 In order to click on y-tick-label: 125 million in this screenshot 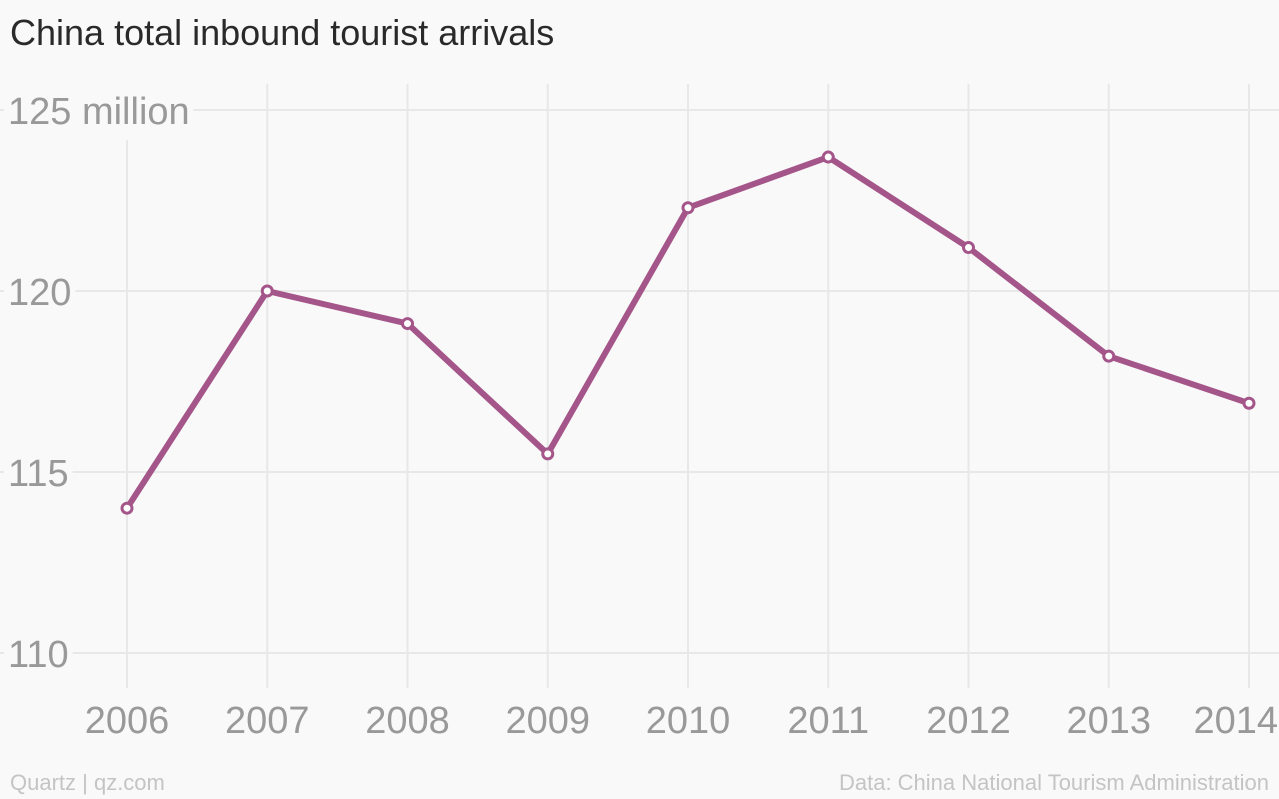, I will do `click(99, 112)`.